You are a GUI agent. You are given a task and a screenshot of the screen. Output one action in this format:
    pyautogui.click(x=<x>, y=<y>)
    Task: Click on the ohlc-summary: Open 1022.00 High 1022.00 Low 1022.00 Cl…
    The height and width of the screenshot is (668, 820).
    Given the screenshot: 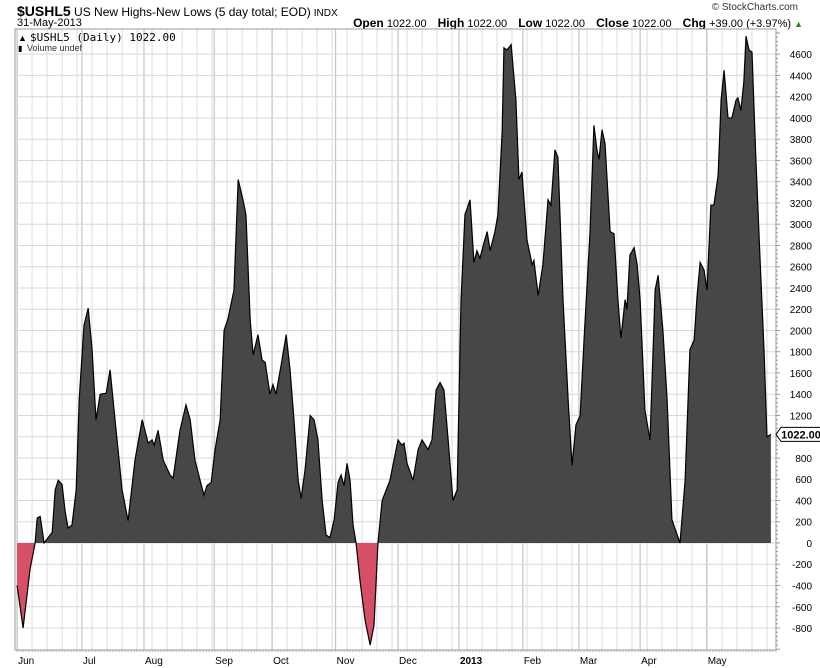 What is the action you would take?
    pyautogui.click(x=574, y=23)
    